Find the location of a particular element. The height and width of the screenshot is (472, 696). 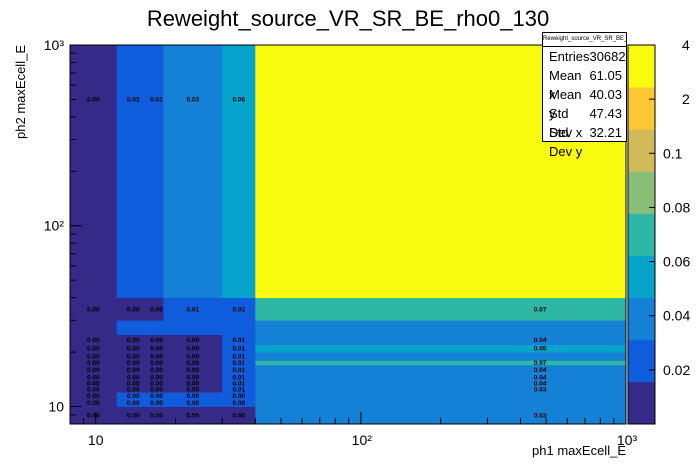

stats-label: Std Dev y is located at coordinates (566, 142).